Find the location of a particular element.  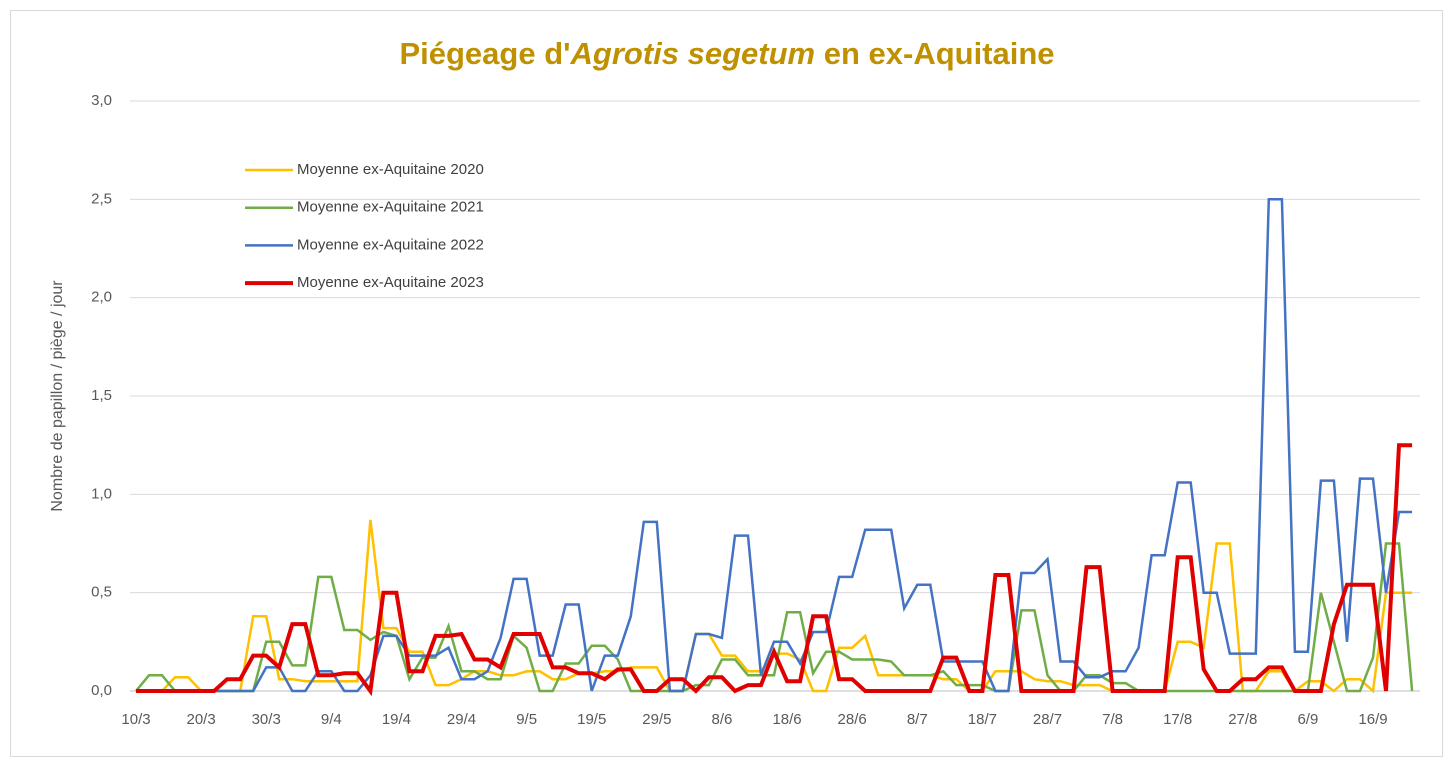

x-tick-label: 29/5 is located at coordinates (656, 719).